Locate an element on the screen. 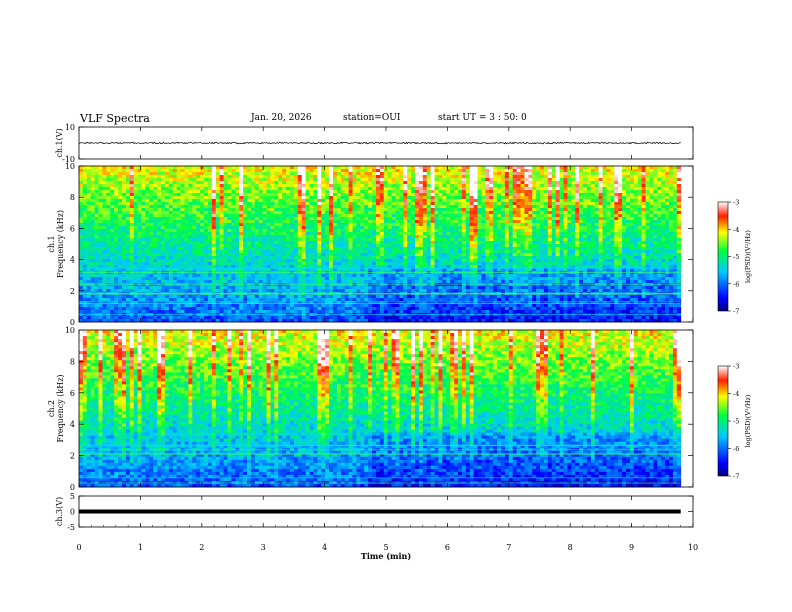 The width and height of the screenshot is (792, 612). ch1-spectrogram-colorbar-tick: -6 is located at coordinates (736, 284).